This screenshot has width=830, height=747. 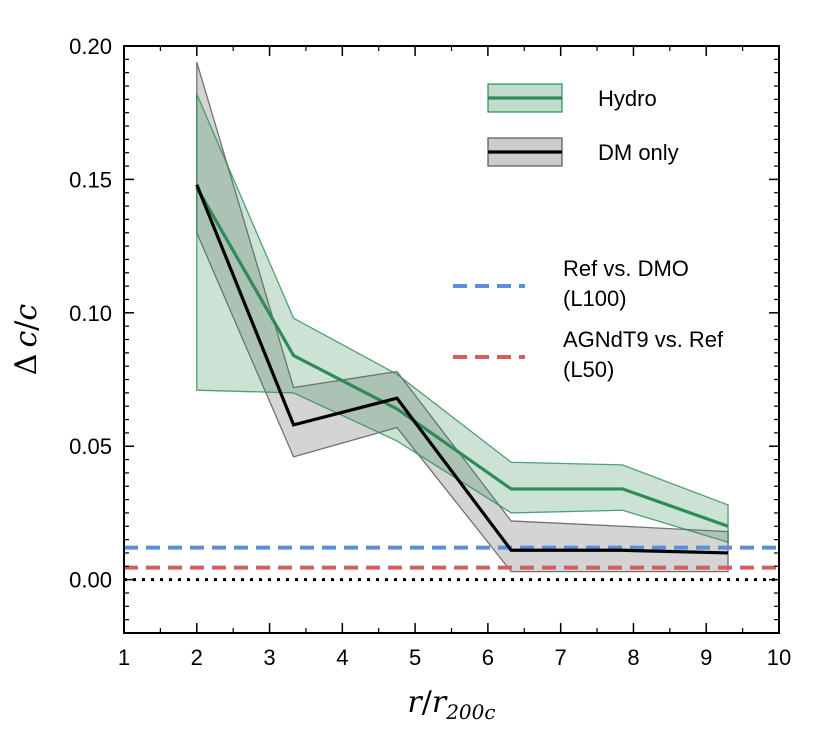 I want to click on x-axis-label: r/r200c, so click(x=451, y=704).